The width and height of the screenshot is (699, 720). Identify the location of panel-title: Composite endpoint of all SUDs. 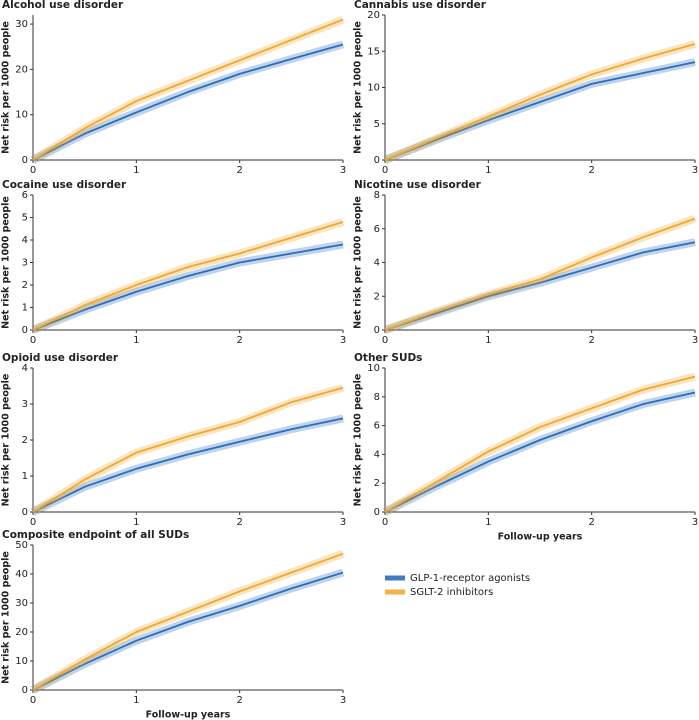
(95, 535).